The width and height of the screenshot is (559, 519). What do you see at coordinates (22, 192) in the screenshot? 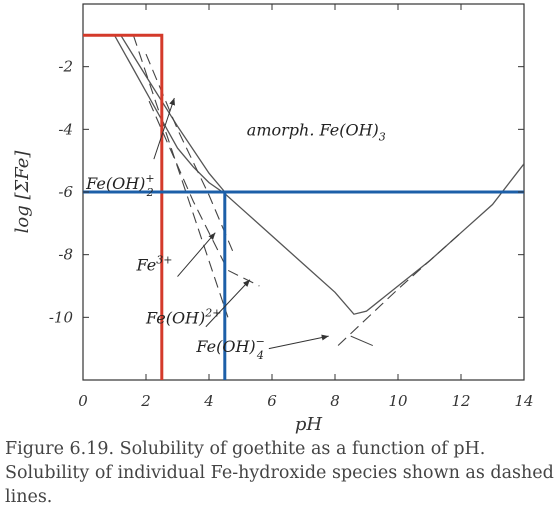
I see `y-axis-title: log [ΣFe]` at bounding box center [22, 192].